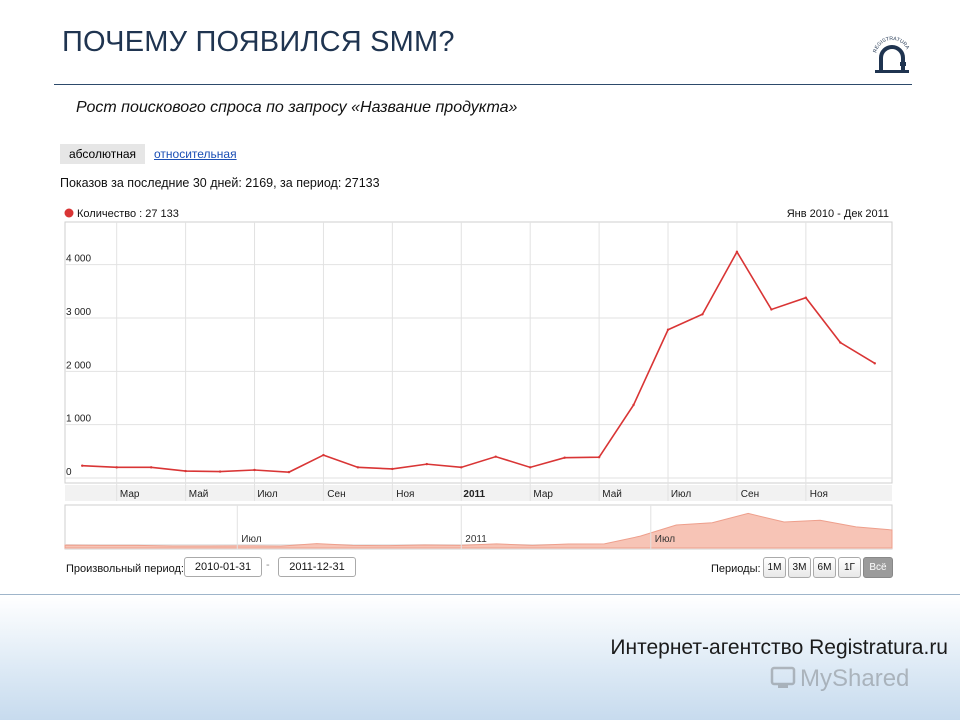  What do you see at coordinates (480, 594) in the screenshot?
I see `footer-divider` at bounding box center [480, 594].